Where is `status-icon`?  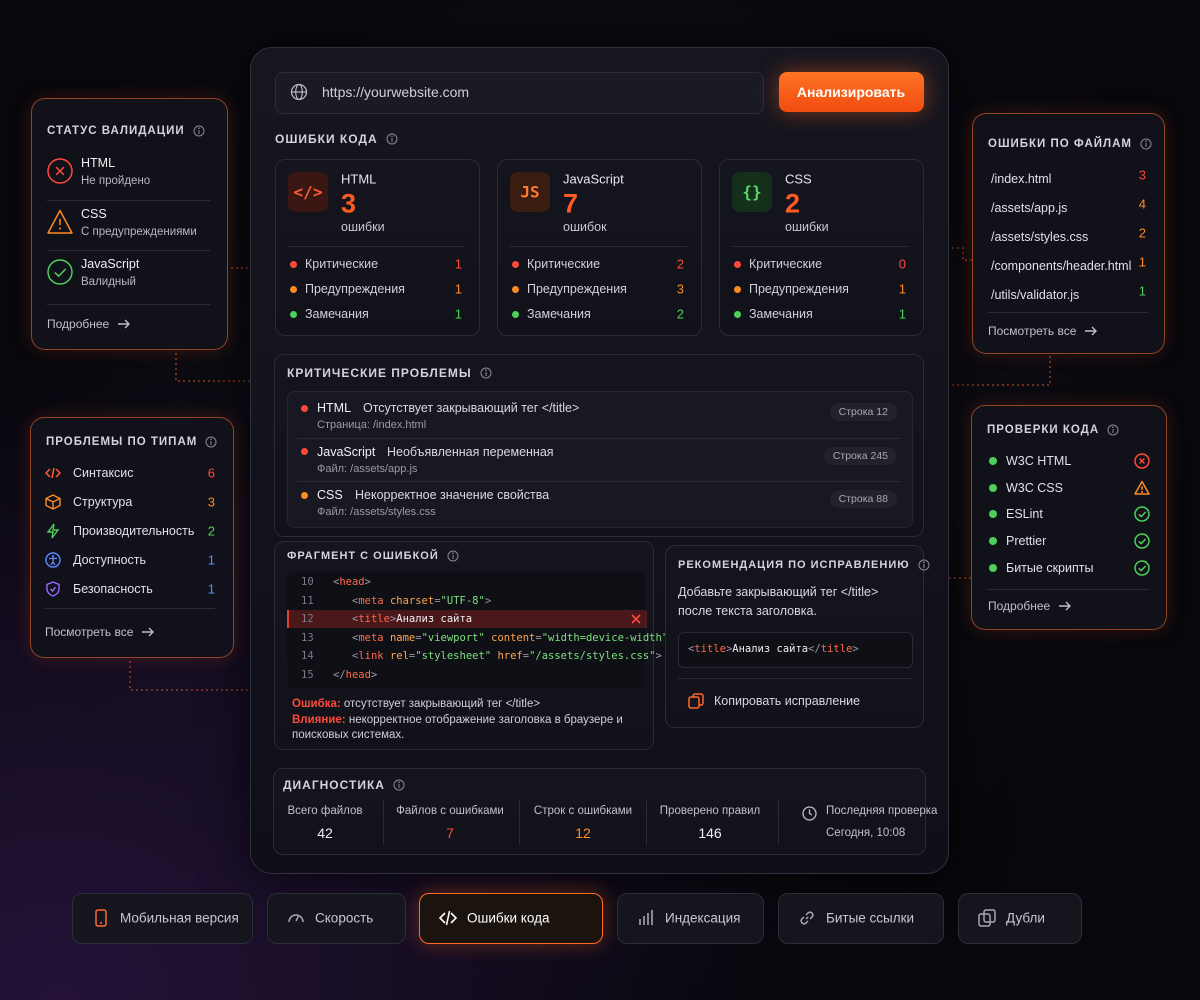 status-icon is located at coordinates (60, 222).